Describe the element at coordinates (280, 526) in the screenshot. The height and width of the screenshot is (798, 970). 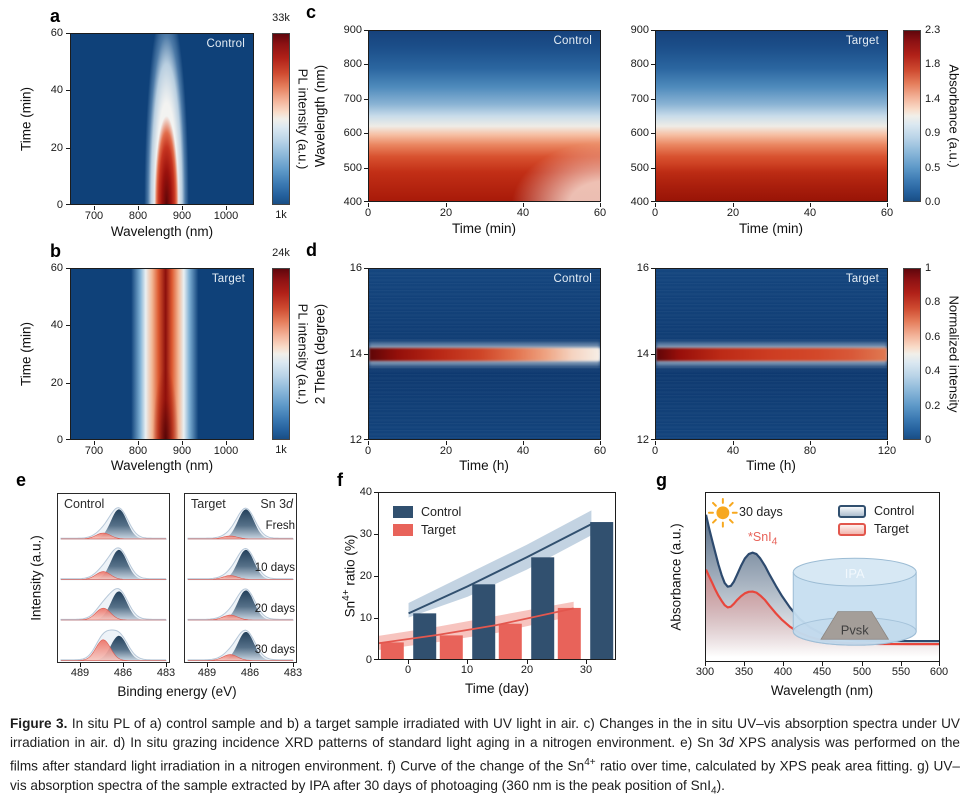
I see `e-row-label: Fresh` at that location.